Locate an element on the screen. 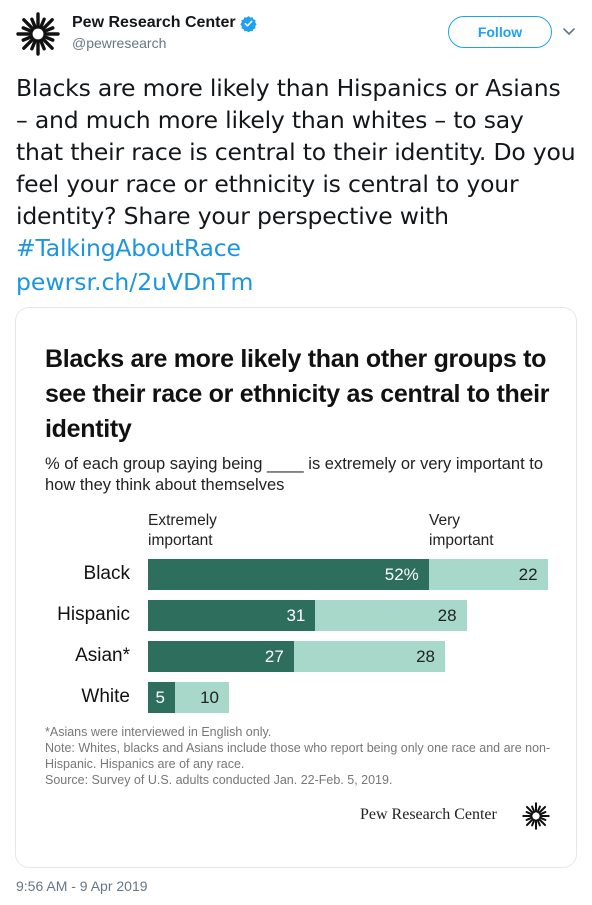 The height and width of the screenshot is (905, 592). short-link: pewrsr.ch/2uVDnTm is located at coordinates (135, 282).